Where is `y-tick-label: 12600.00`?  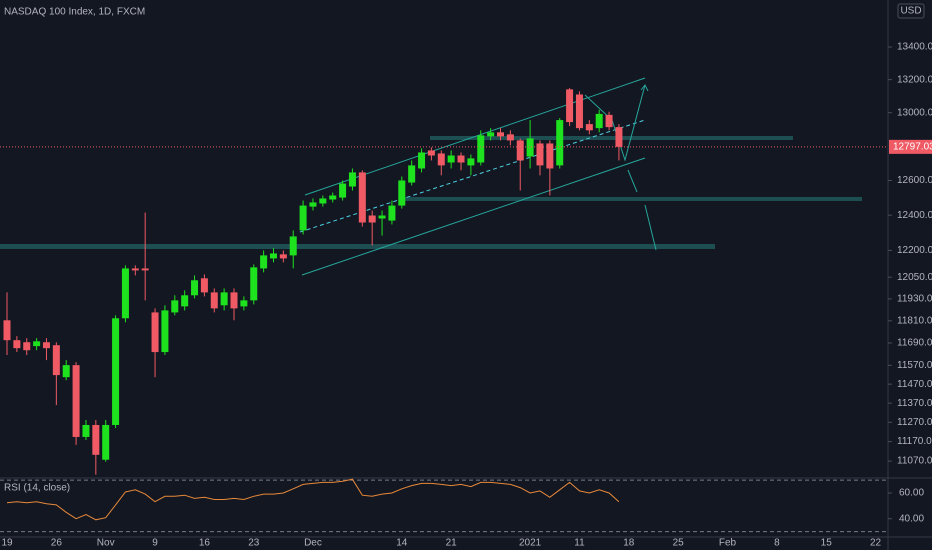 y-tick-label: 12600.00 is located at coordinates (914, 180).